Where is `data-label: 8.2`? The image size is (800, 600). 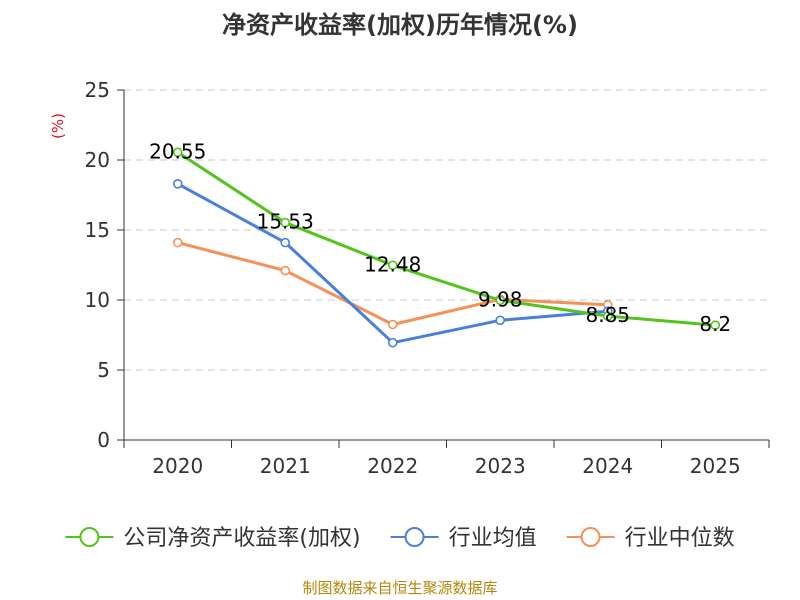 data-label: 8.2 is located at coordinates (715, 324).